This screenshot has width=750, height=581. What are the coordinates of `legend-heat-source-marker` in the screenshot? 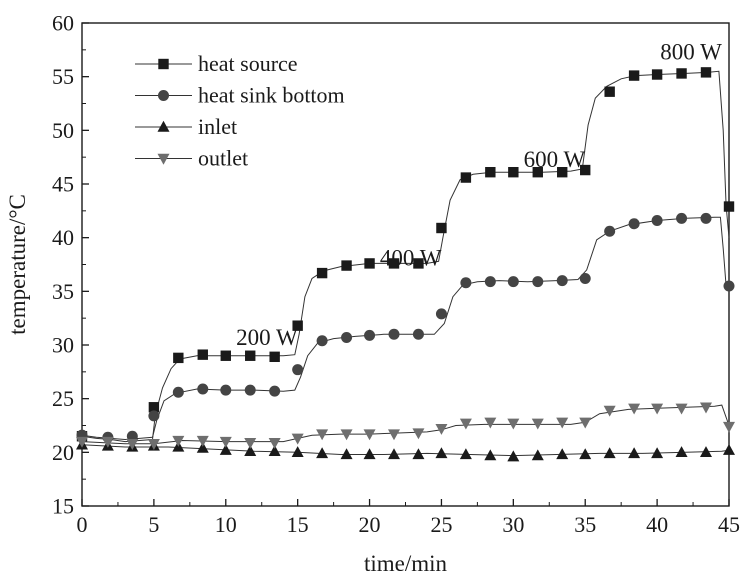 It's located at (163, 64).